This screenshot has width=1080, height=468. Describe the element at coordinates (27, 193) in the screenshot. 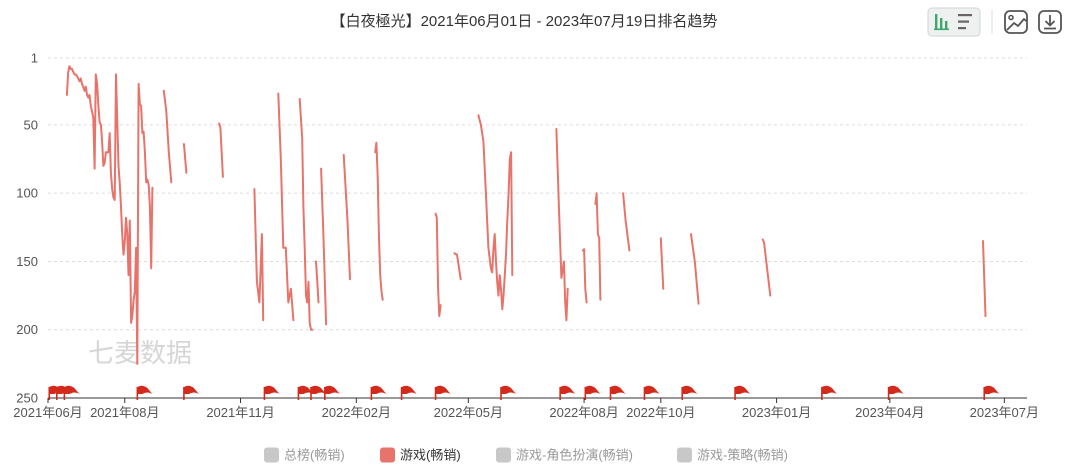

I see `y-tick-label: 100` at that location.